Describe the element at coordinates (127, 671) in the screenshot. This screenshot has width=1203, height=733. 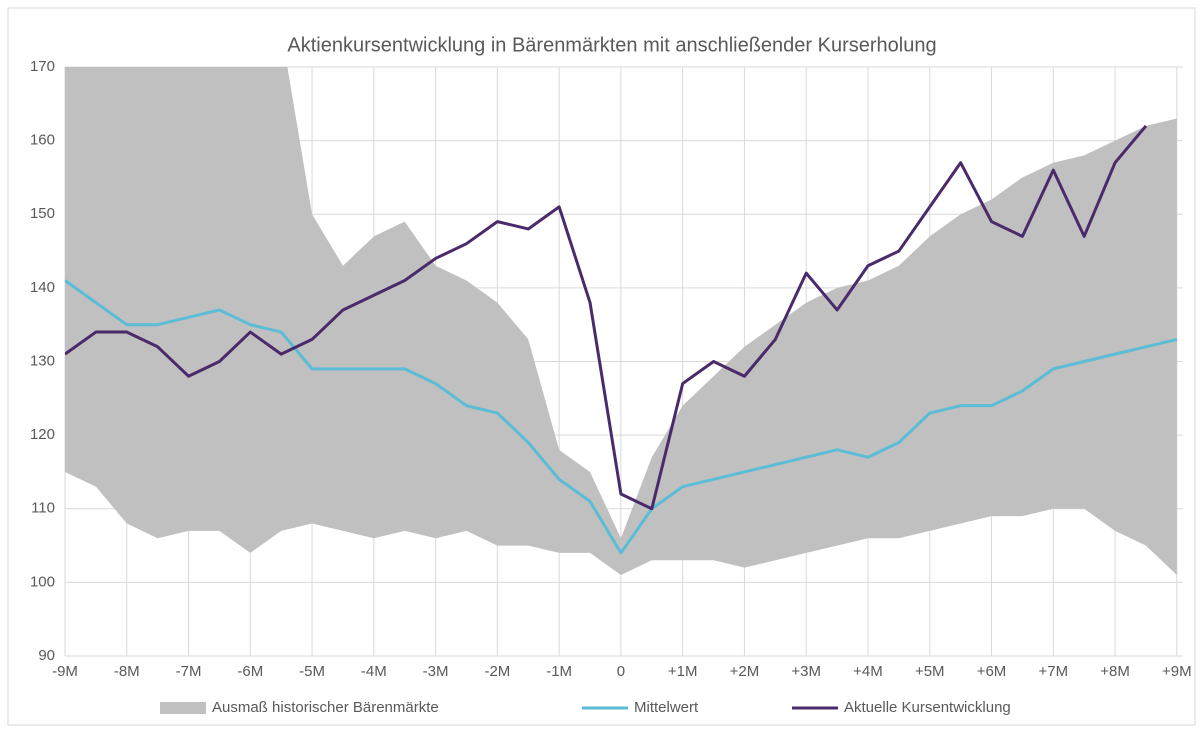
I see `x-tick-label: -8M` at that location.